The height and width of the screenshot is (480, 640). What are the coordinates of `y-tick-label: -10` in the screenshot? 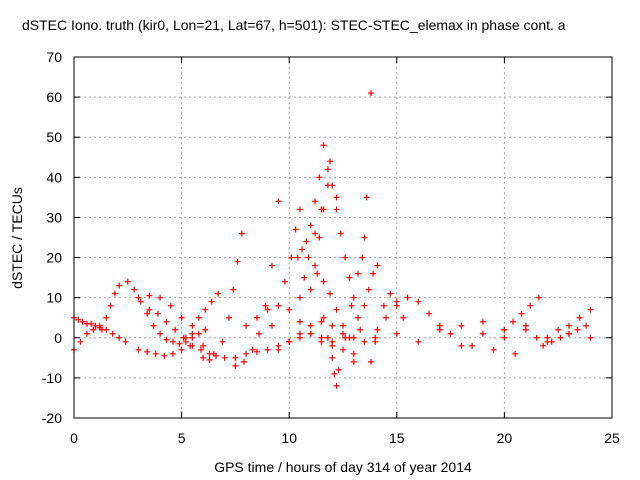 It's located at (52, 378).